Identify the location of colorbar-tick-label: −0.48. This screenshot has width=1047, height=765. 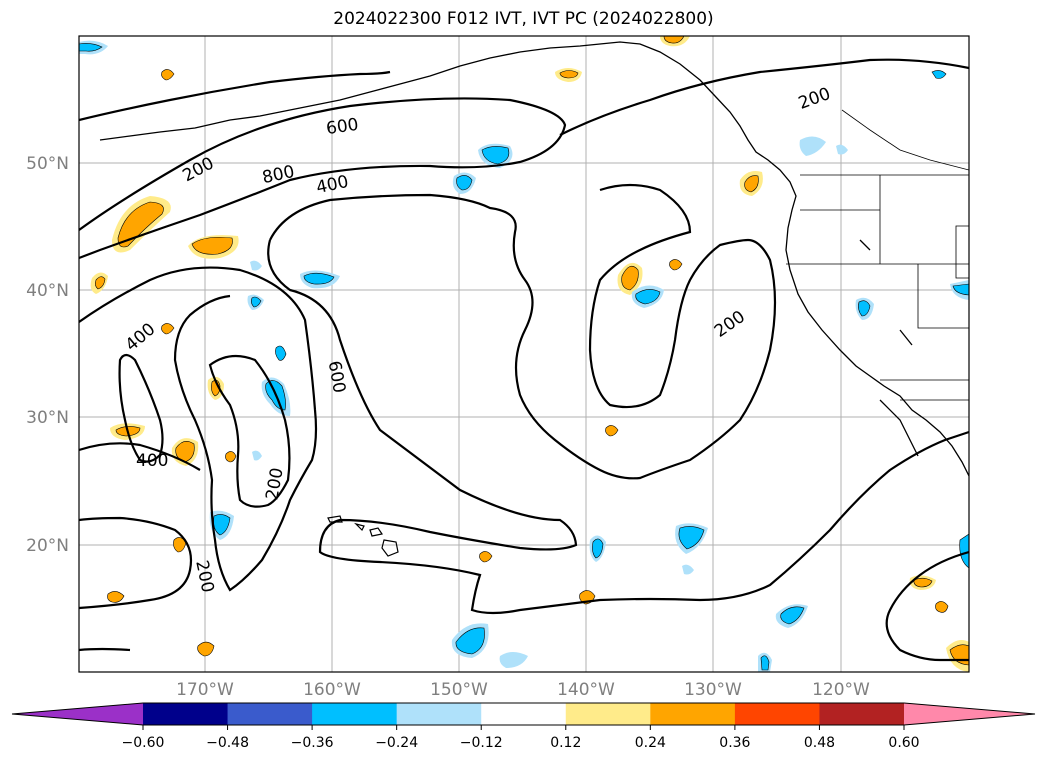
(227, 743).